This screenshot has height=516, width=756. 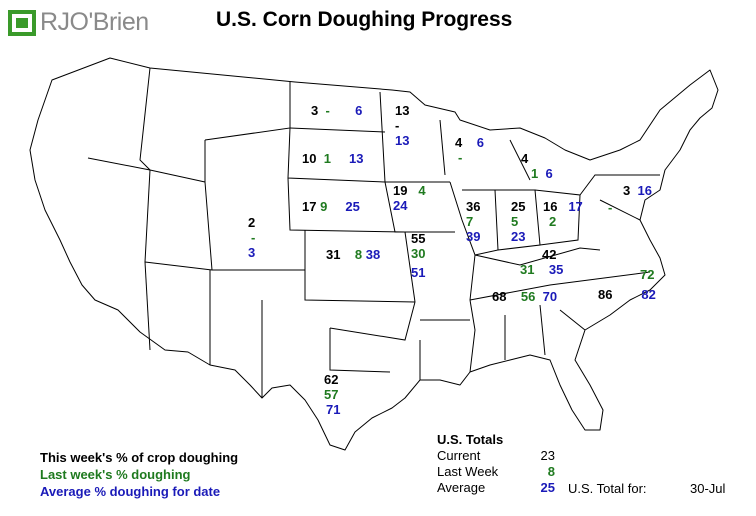 I want to click on legend-avg: Average % doughing for date, so click(x=139, y=491).